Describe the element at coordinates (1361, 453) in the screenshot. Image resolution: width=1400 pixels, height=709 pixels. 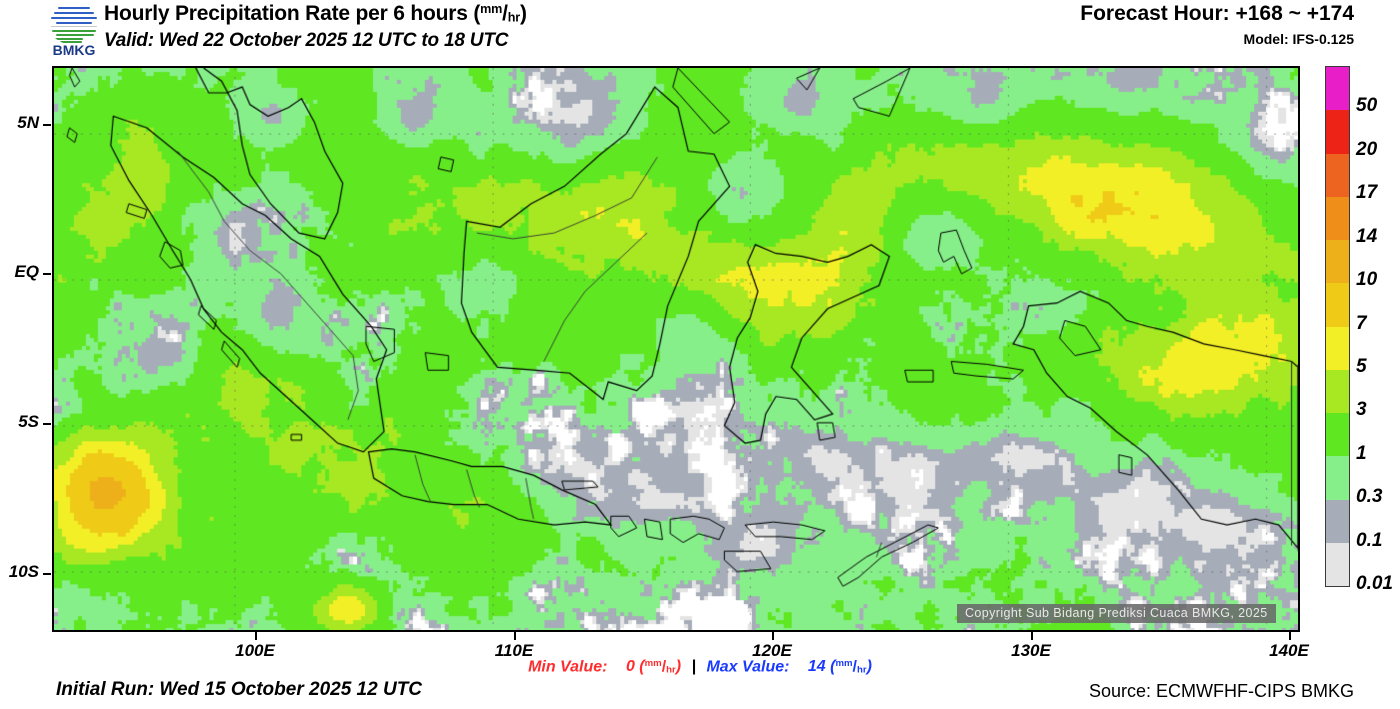
I see `colorbar-tick-1: 1` at that location.